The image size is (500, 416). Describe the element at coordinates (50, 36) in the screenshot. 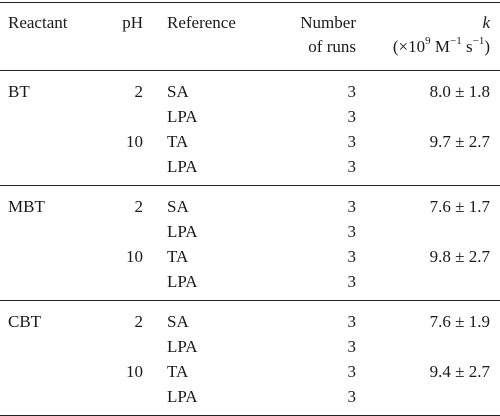

I see `header-reactant: Reactant` at that location.